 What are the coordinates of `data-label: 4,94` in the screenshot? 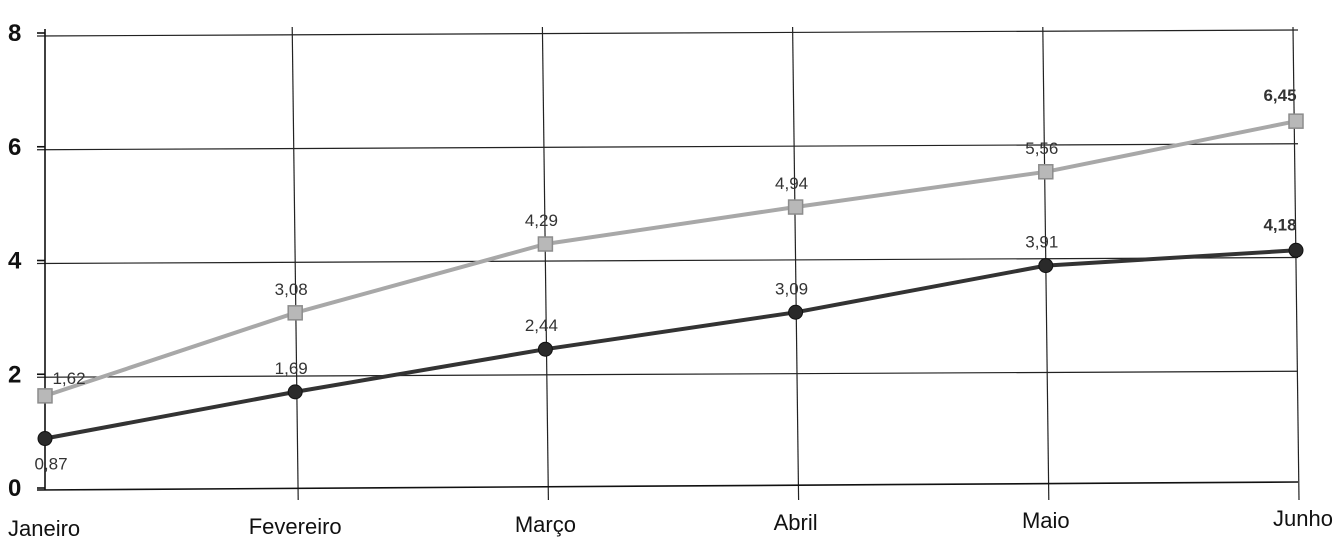 It's located at (791, 183).